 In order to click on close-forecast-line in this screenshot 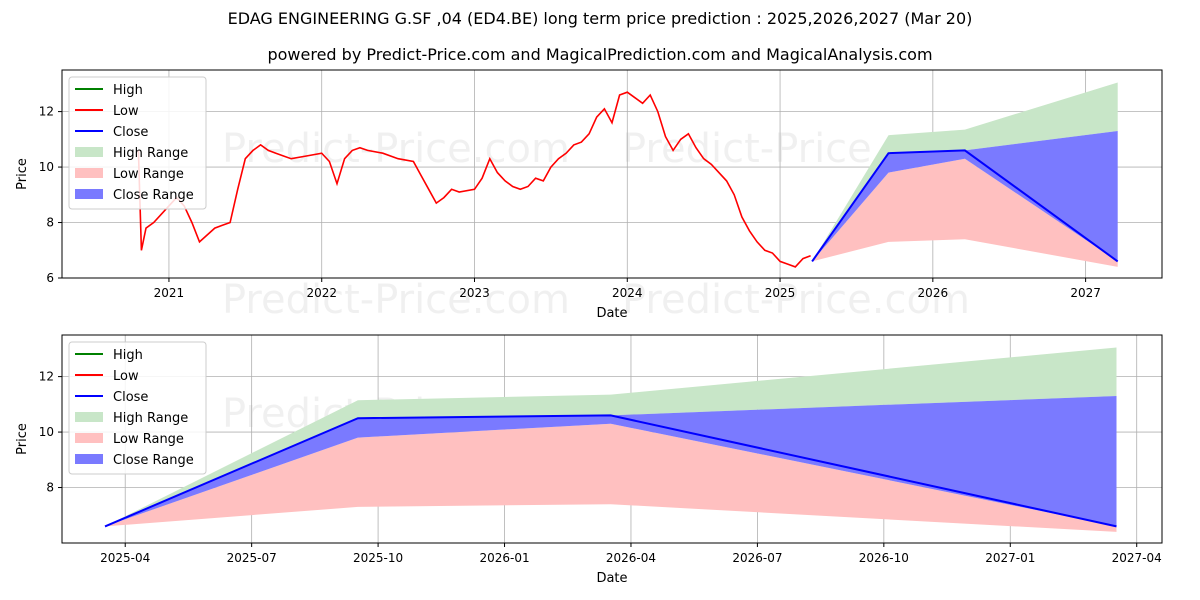, I will do `click(965, 206)`.